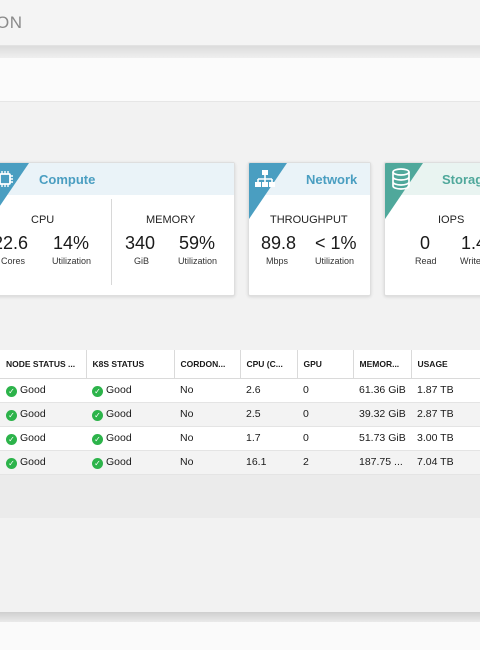 The width and height of the screenshot is (480, 650). I want to click on memory-cell: 51.73 GiB, so click(382, 438).